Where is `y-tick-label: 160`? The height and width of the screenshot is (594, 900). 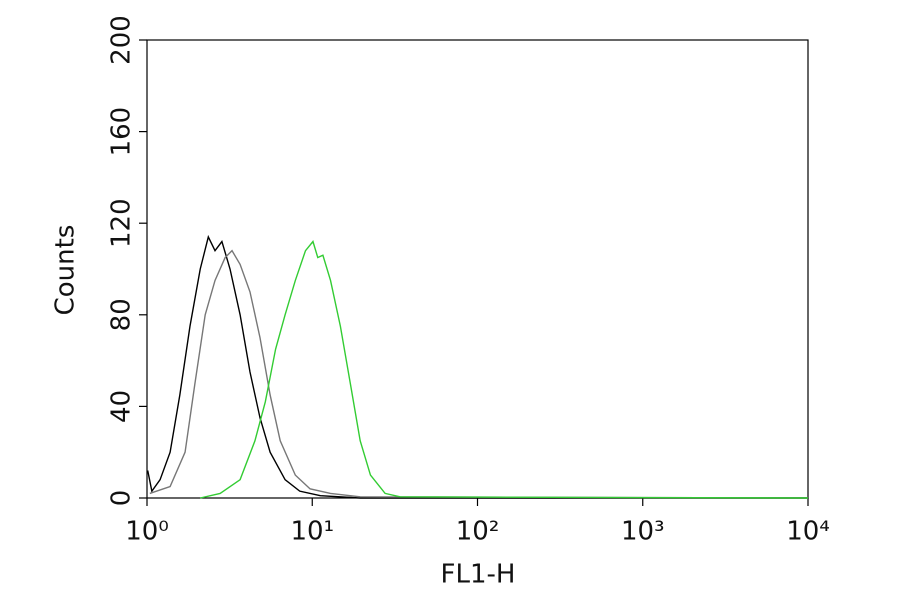
y-tick-label: 160 is located at coordinates (122, 132).